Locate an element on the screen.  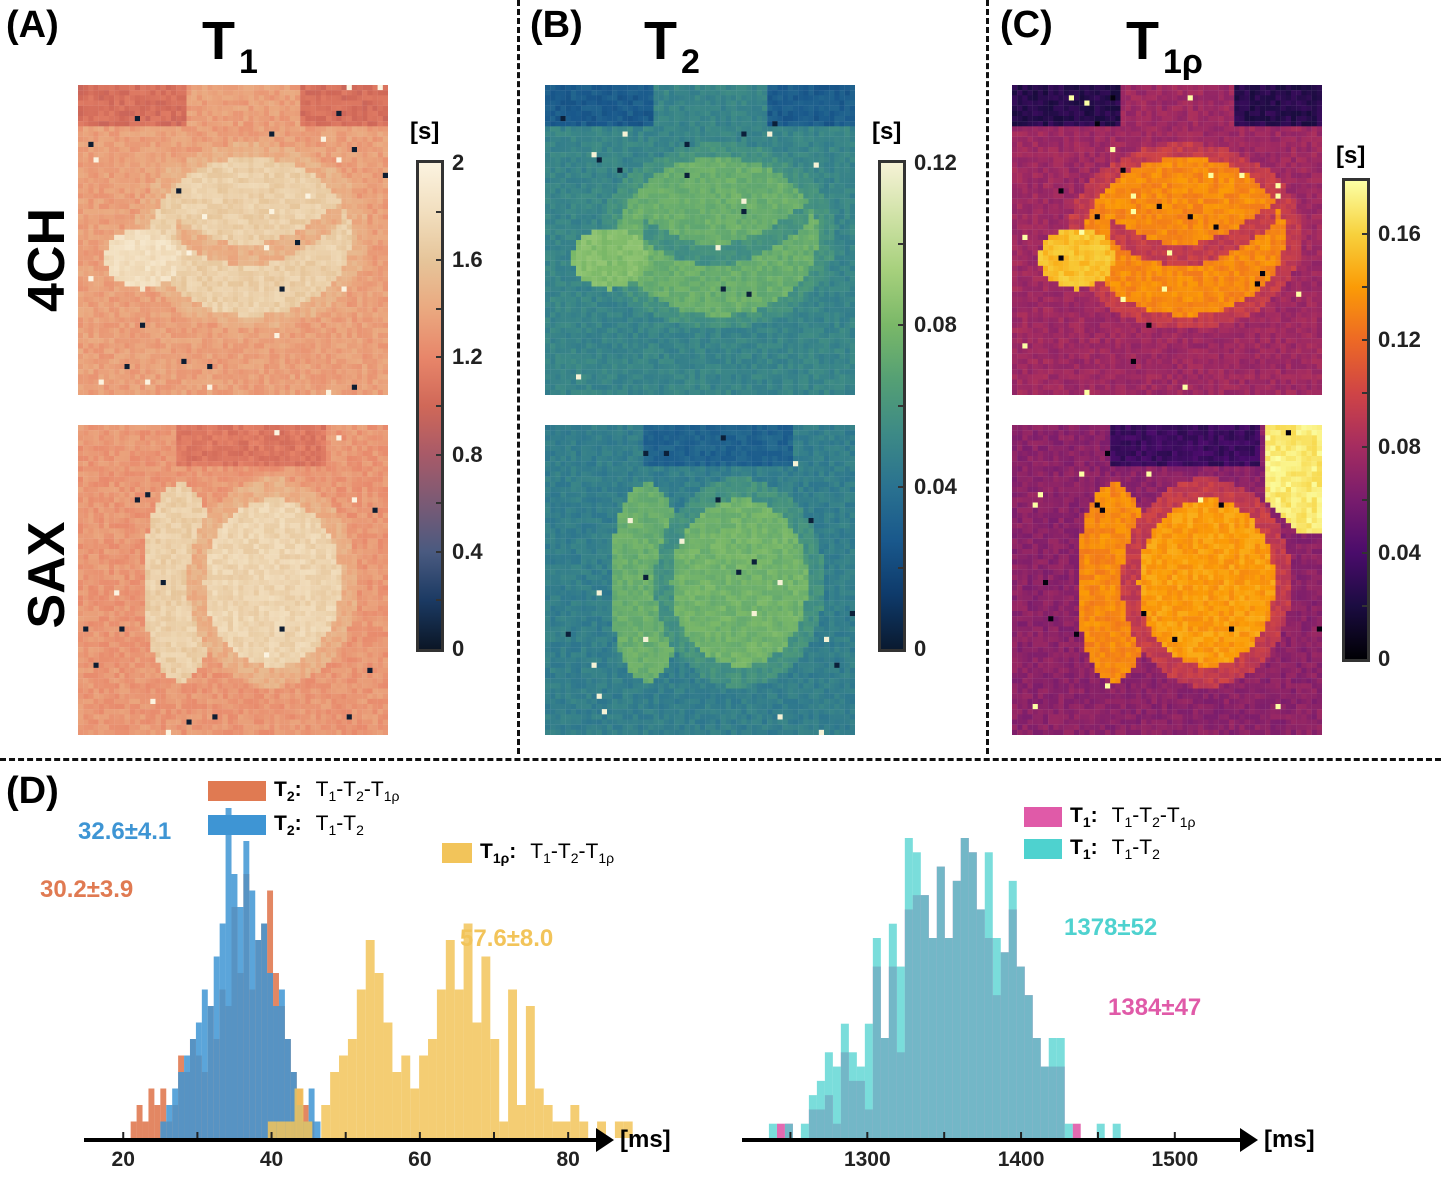
t1-4ch-map is located at coordinates (233, 240).